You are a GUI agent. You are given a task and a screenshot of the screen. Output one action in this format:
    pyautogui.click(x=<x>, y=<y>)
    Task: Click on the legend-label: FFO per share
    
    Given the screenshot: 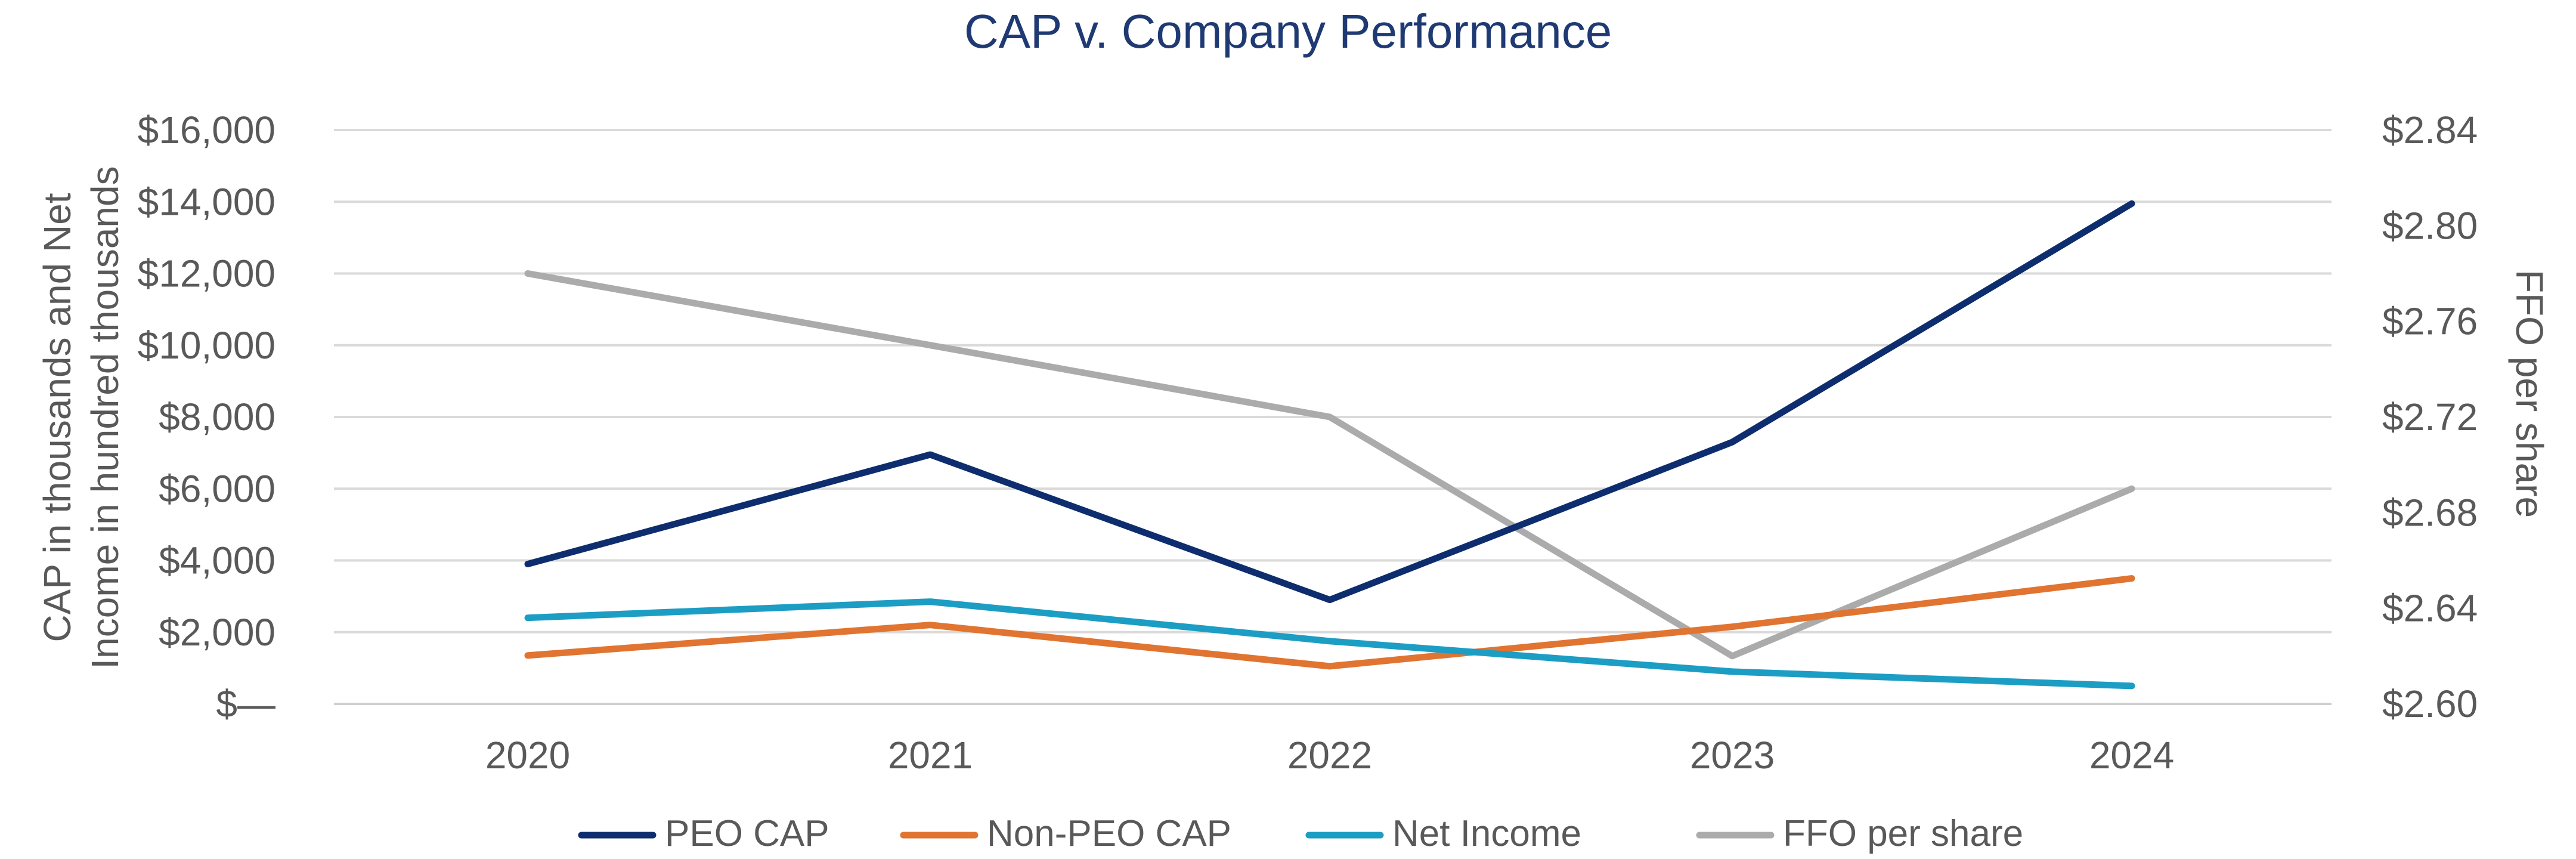 What is the action you would take?
    pyautogui.click(x=1903, y=833)
    